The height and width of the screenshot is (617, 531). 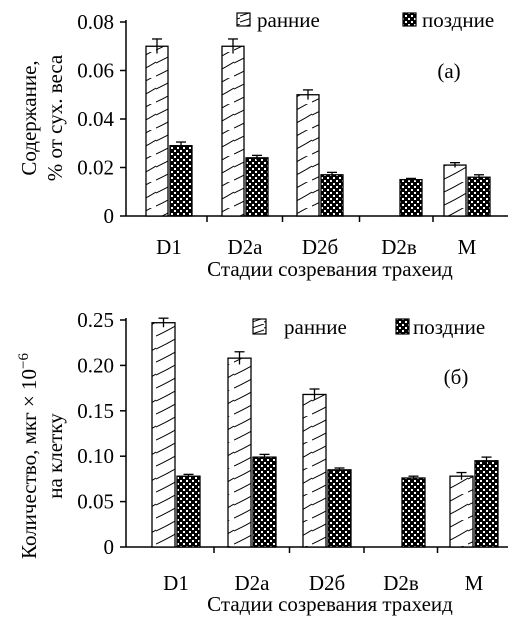 I want to click on y-tick-label: 0.02, so click(x=95, y=168).